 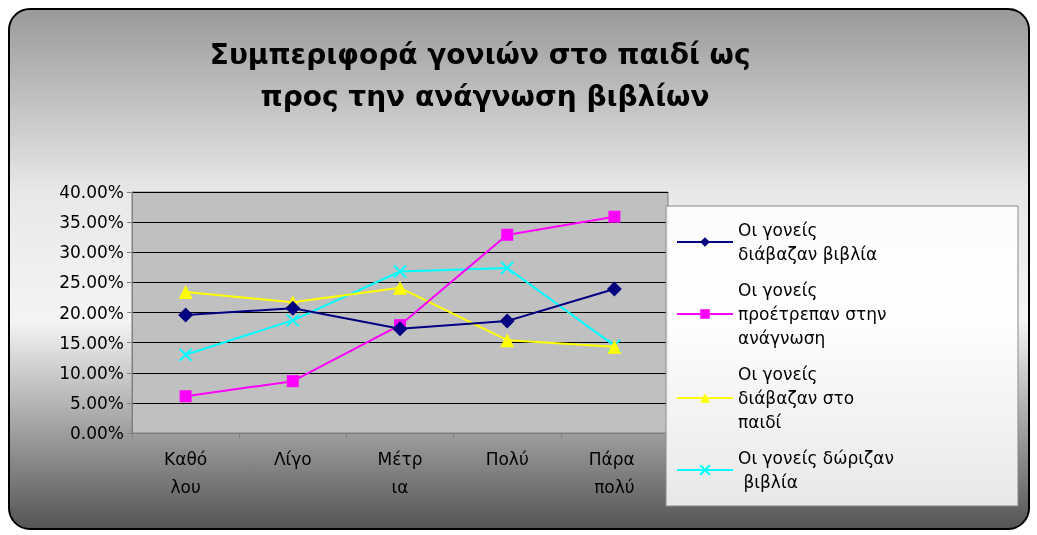 I want to click on x-tick-label: Καθόλου, so click(x=186, y=473).